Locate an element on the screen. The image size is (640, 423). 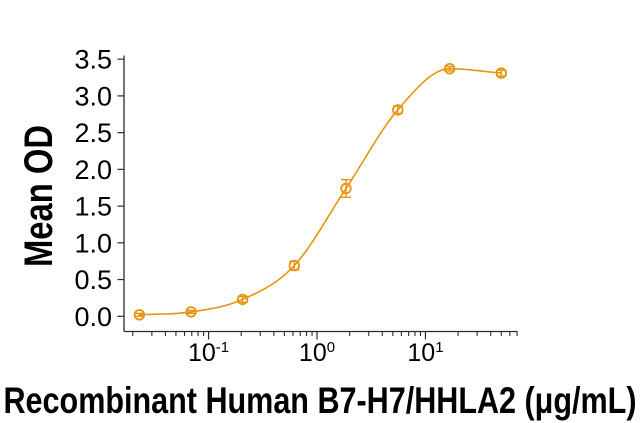
y-axis-title: Mean OD is located at coordinates (39, 196).